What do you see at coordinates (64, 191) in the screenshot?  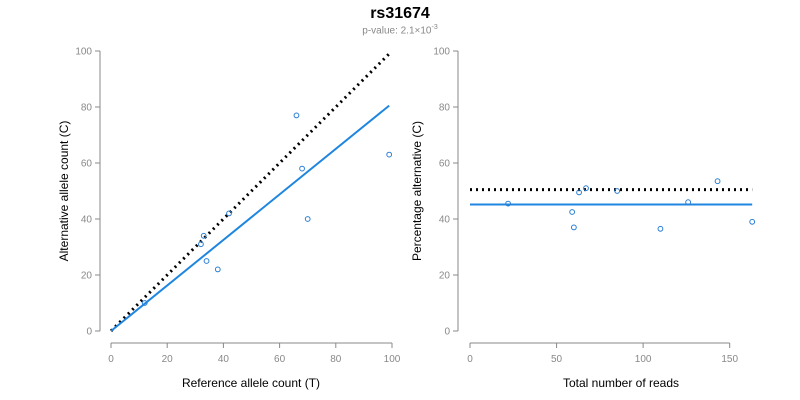 I see `panel1-y-axis-title: Alternative allele count (C)` at bounding box center [64, 191].